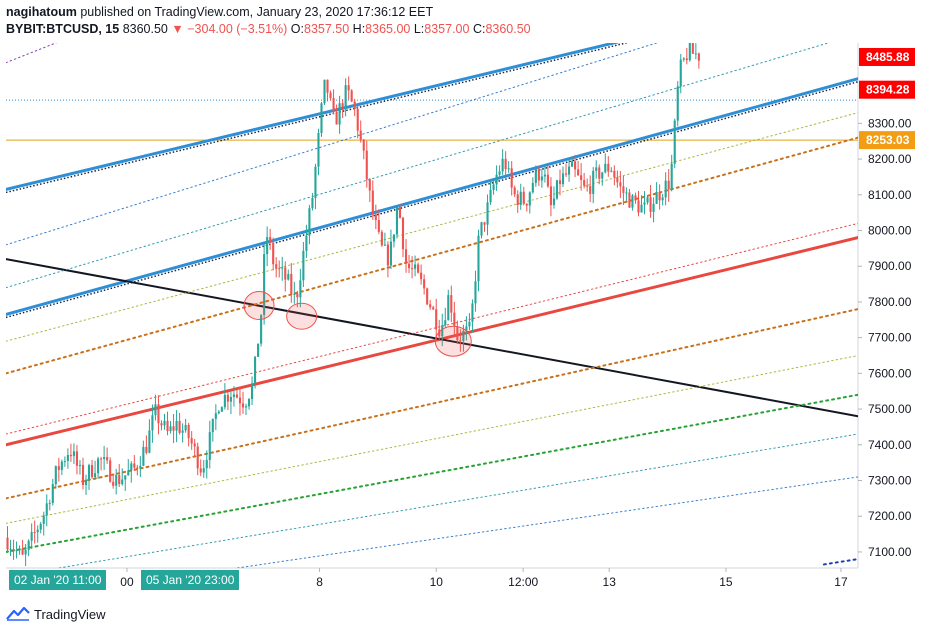 The image size is (932, 633). Describe the element at coordinates (890, 373) in the screenshot. I see `price-tick-label: 7600.00` at that location.